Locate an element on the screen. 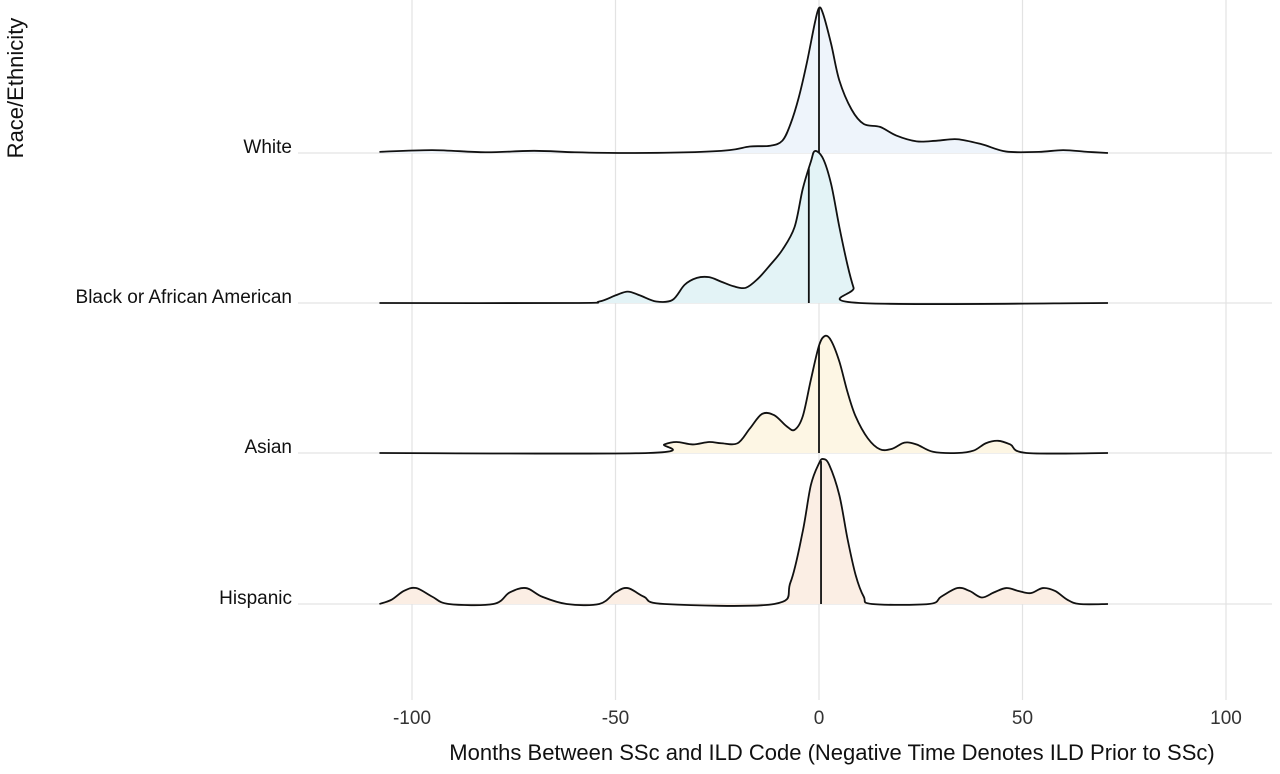  x-tick-label: 100 is located at coordinates (1226, 718).